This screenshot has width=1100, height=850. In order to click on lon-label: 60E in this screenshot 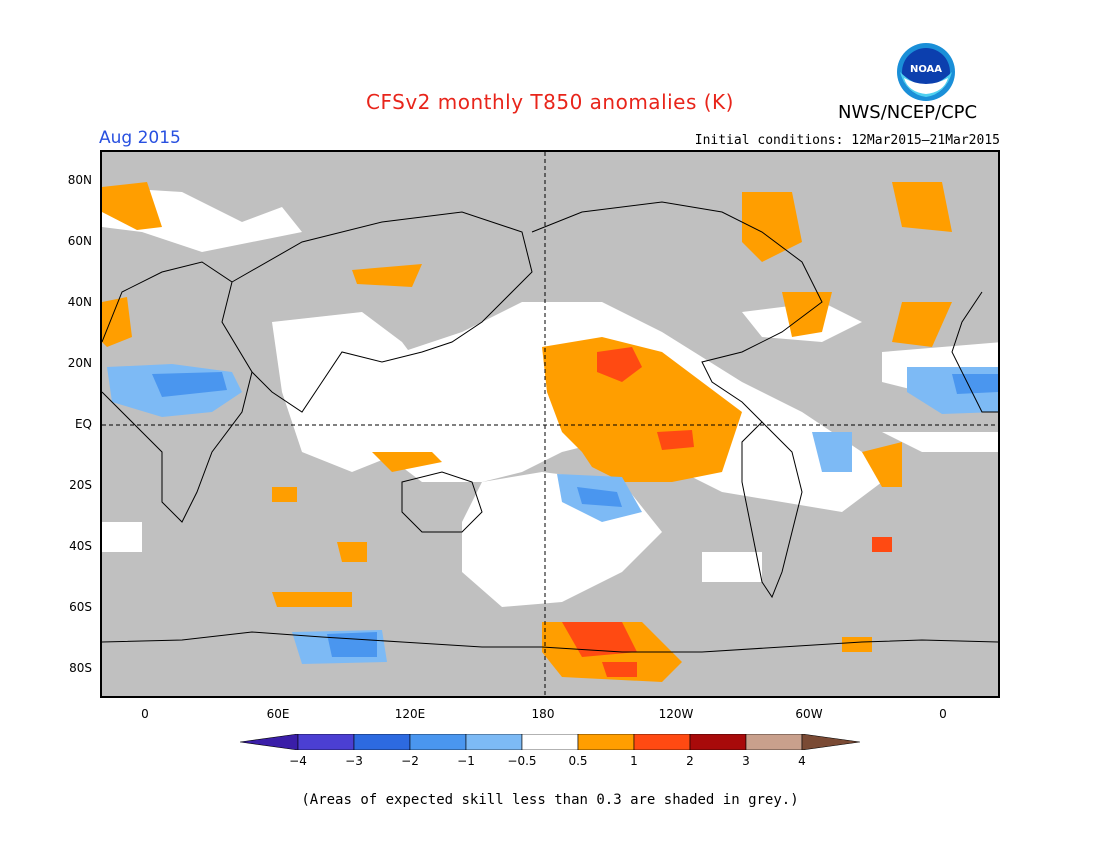, I will do `click(278, 714)`.